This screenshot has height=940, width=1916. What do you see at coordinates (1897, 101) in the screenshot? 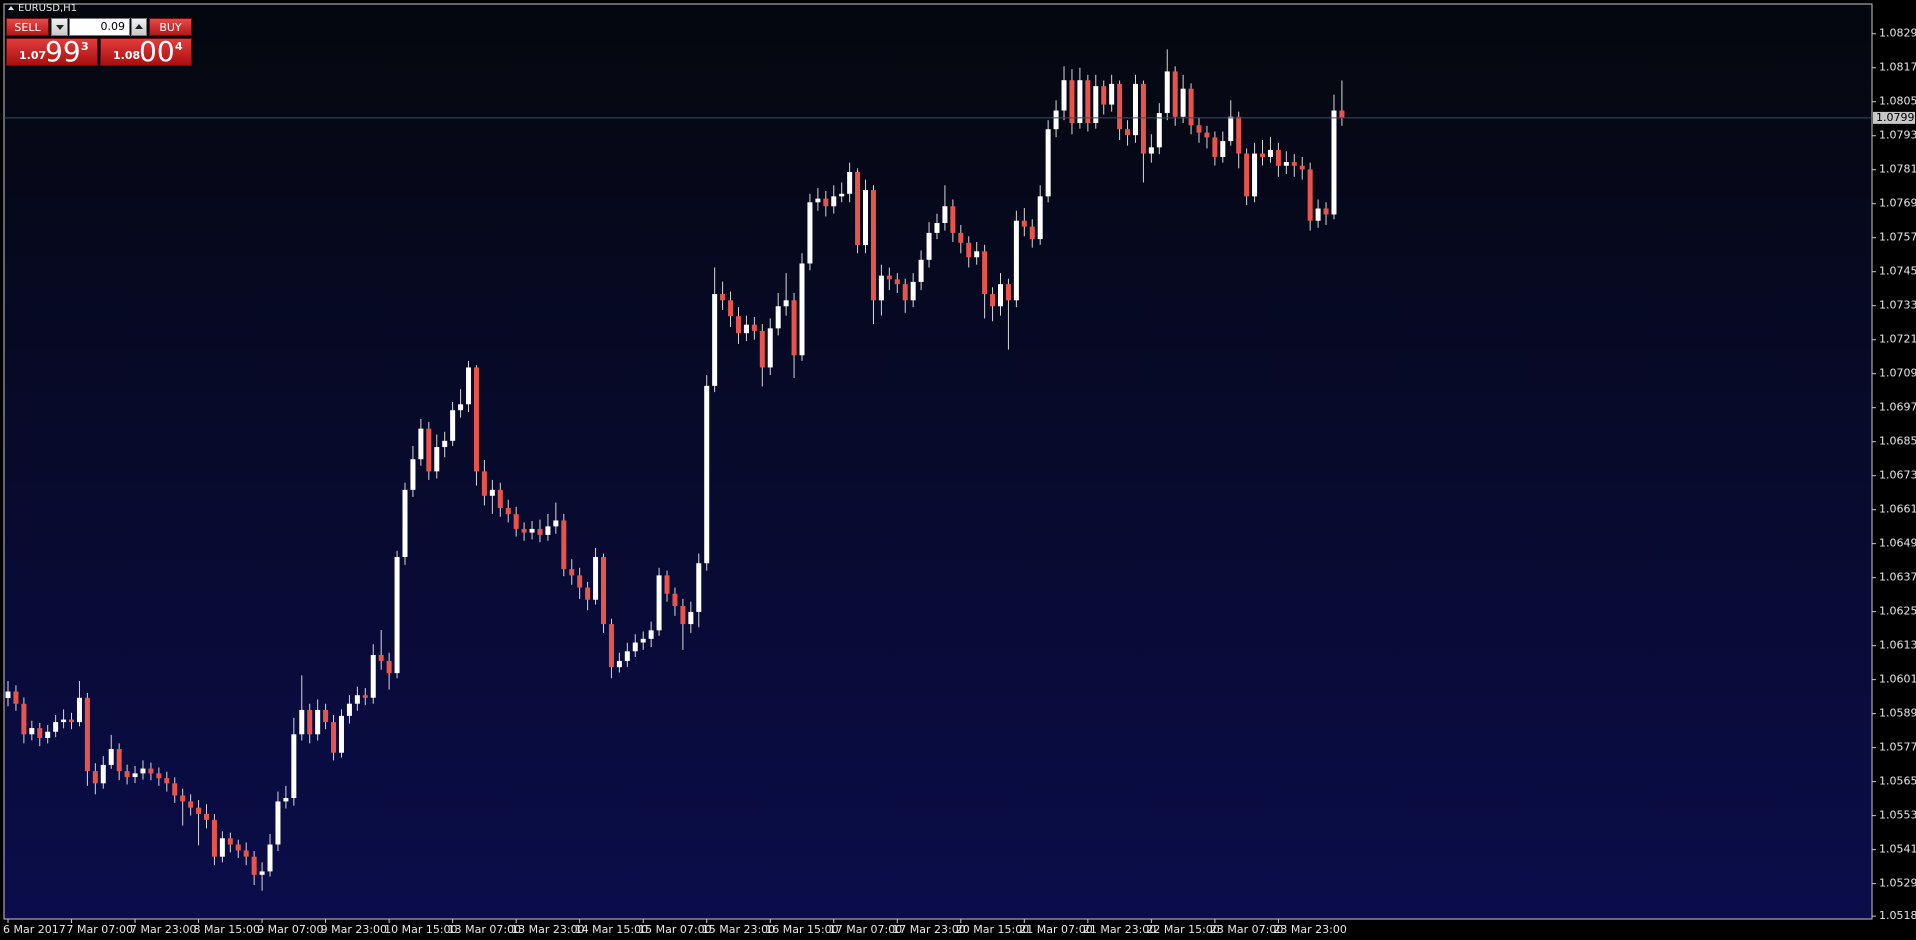
I see `y-tick-label: 1.08055` at bounding box center [1897, 101].